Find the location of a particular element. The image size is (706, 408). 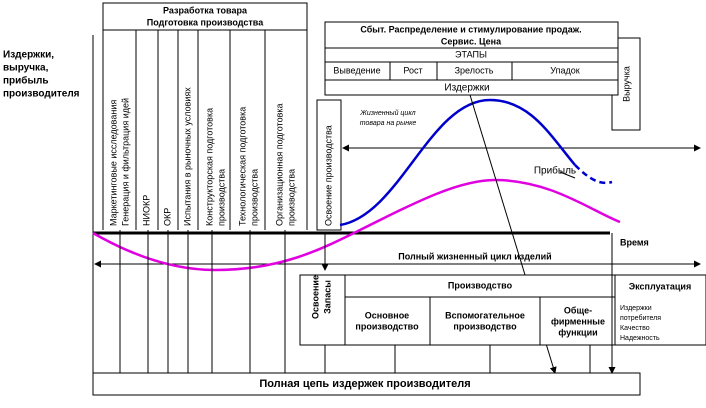

operations-left: Запасы is located at coordinates (327, 297).